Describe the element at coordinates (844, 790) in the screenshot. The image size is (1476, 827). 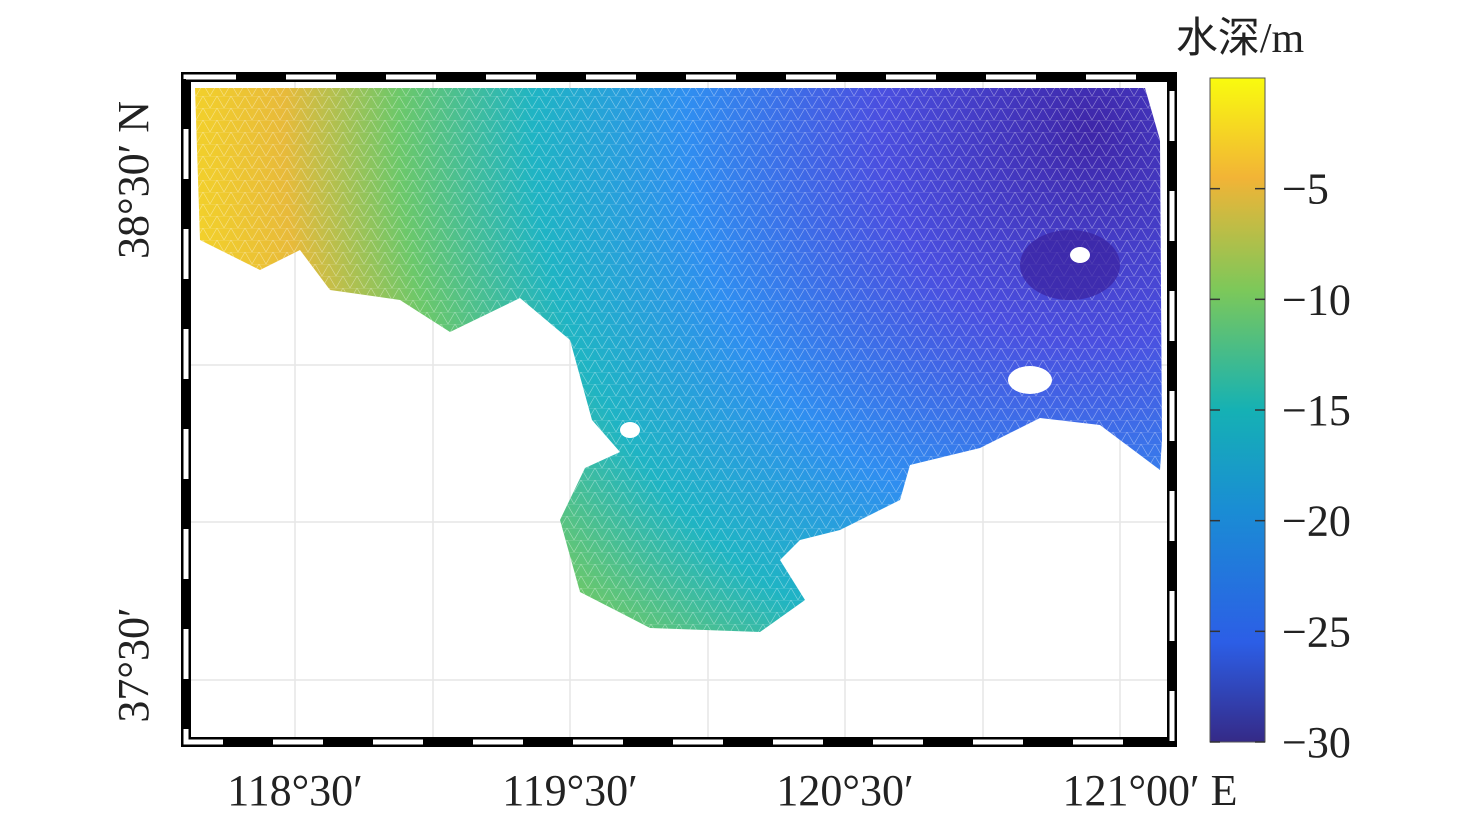
I see `lon-label: 120°30′` at that location.